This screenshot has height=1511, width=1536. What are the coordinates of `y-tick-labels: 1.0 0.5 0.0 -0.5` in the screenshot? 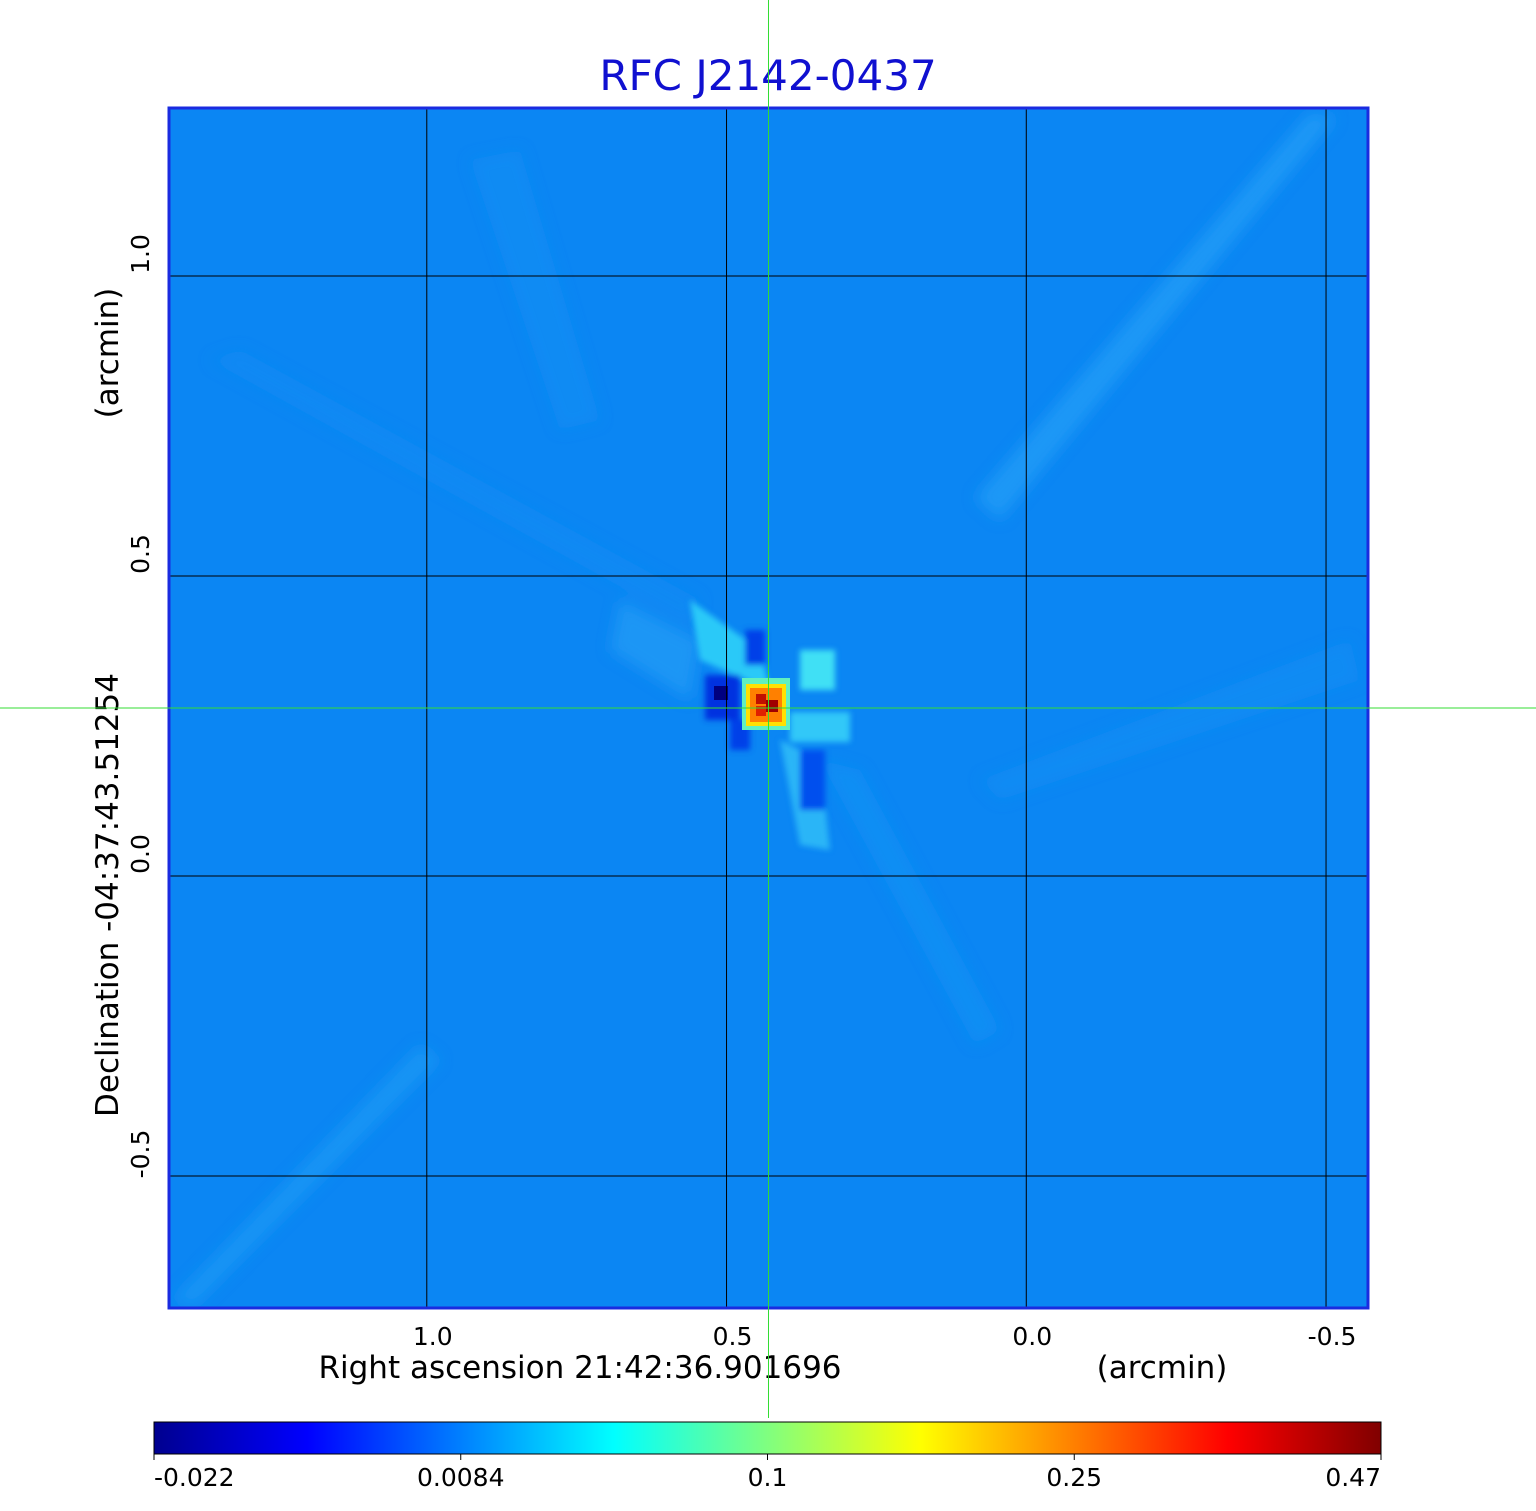 It's located at (140, 706).